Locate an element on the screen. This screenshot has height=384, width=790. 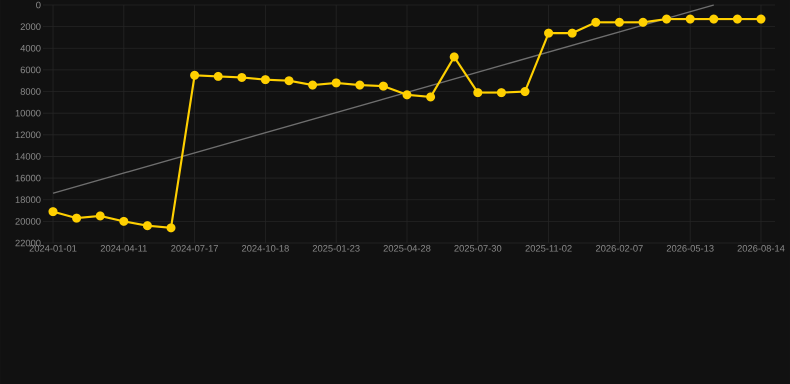
x-tick-label: 2024-10-18 is located at coordinates (265, 248).